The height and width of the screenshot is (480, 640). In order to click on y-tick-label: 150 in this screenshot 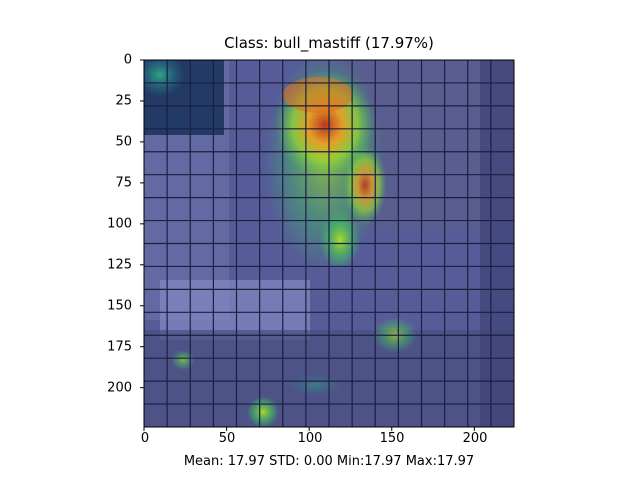, I will do `click(119, 306)`.